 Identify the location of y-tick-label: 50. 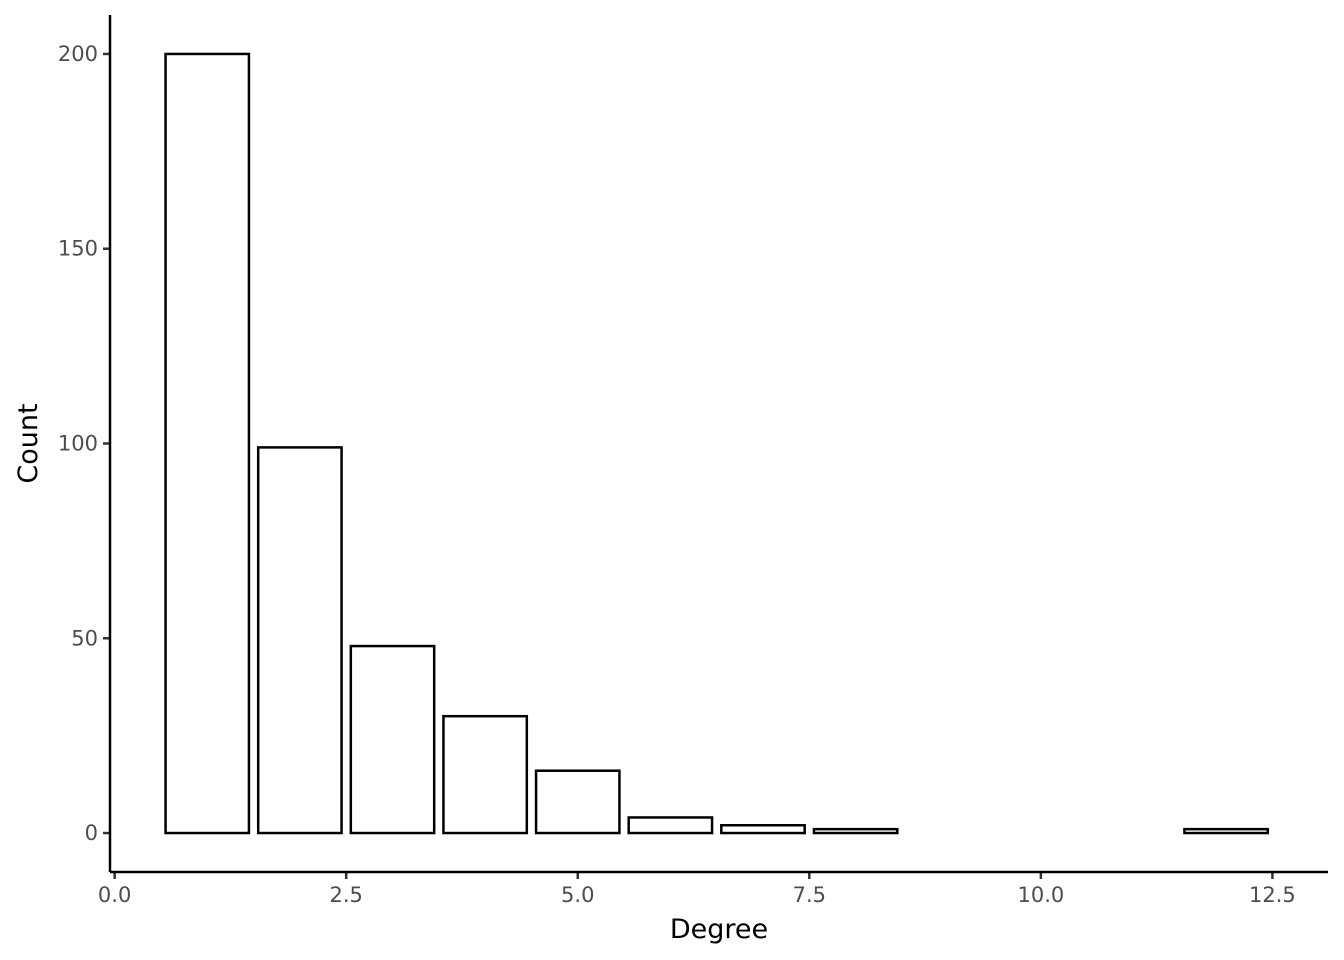
(84, 638).